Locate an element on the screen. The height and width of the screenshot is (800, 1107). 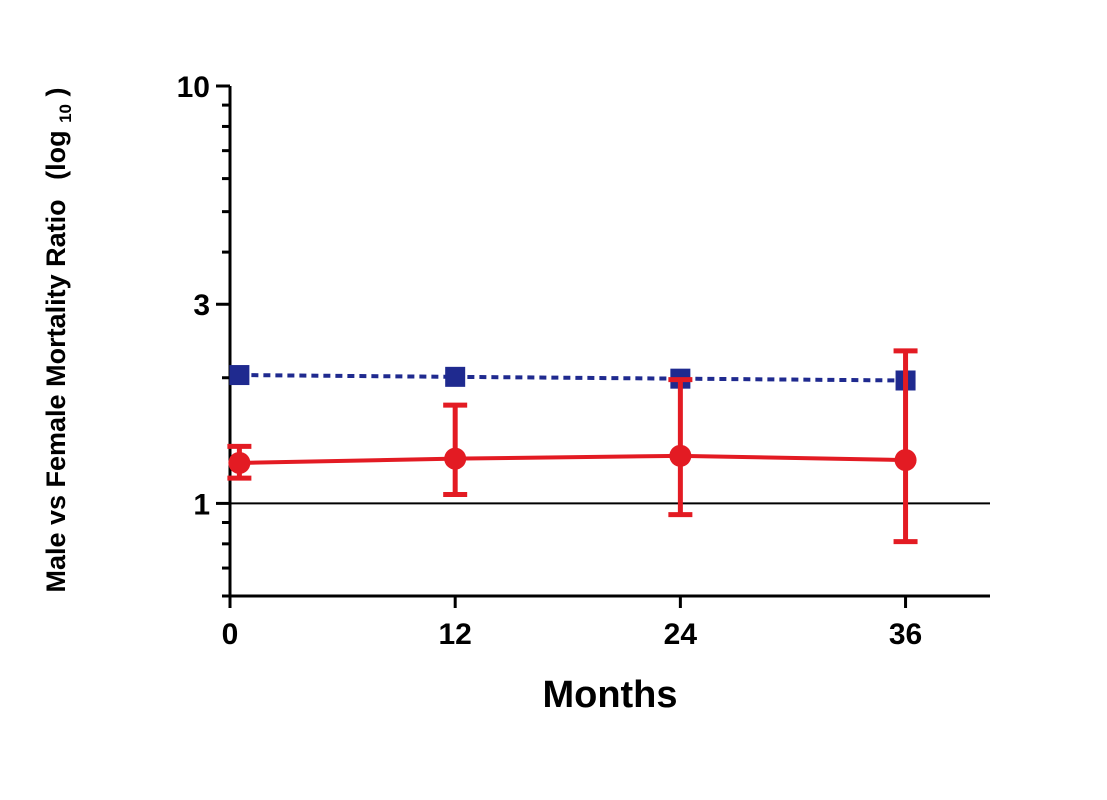
y-axis-title-close: ) is located at coordinates (56, 91).